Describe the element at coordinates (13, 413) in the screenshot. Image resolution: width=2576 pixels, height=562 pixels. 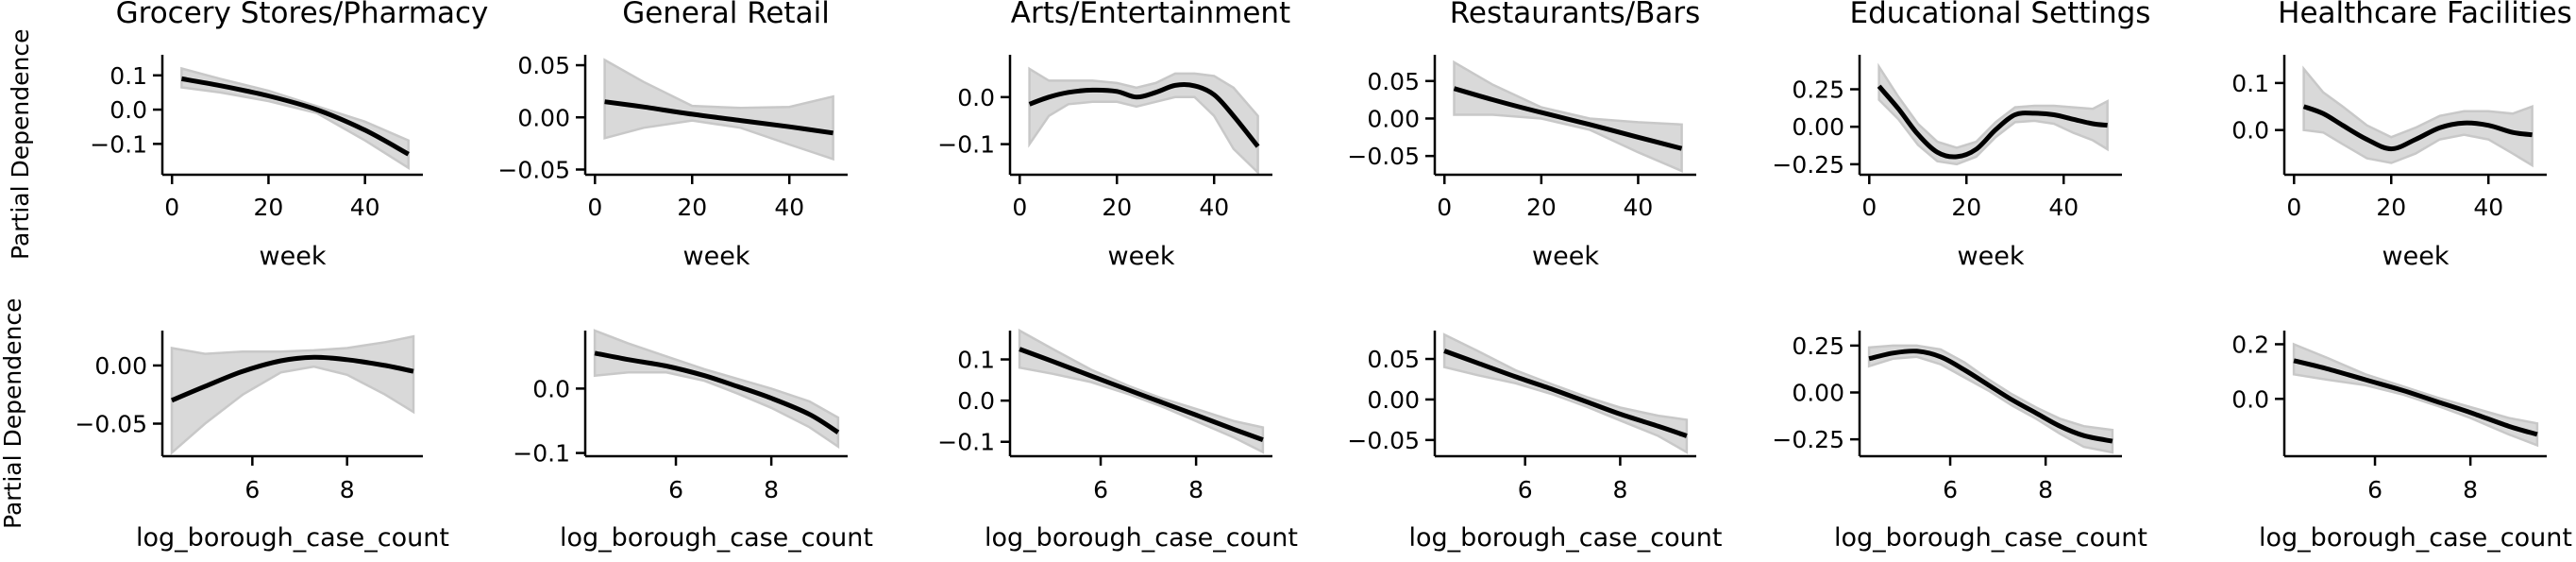
I see `row2-ylabel: Partial Dependence` at that location.